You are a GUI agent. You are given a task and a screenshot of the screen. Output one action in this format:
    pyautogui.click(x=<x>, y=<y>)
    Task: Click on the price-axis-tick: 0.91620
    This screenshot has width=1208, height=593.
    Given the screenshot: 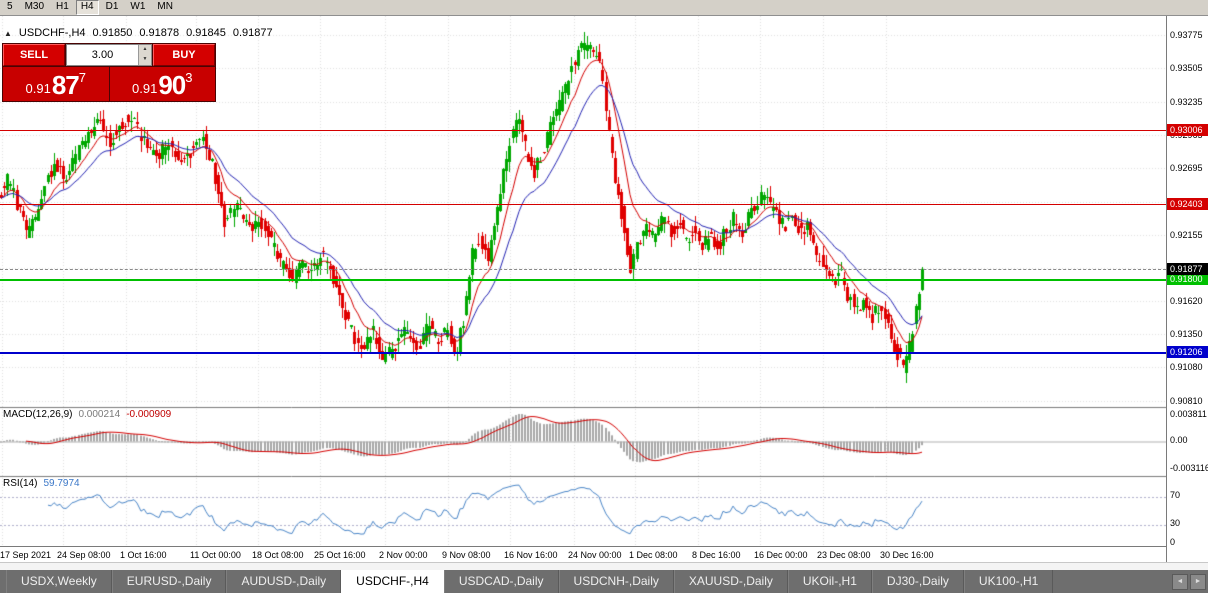 What is the action you would take?
    pyautogui.click(x=1186, y=301)
    